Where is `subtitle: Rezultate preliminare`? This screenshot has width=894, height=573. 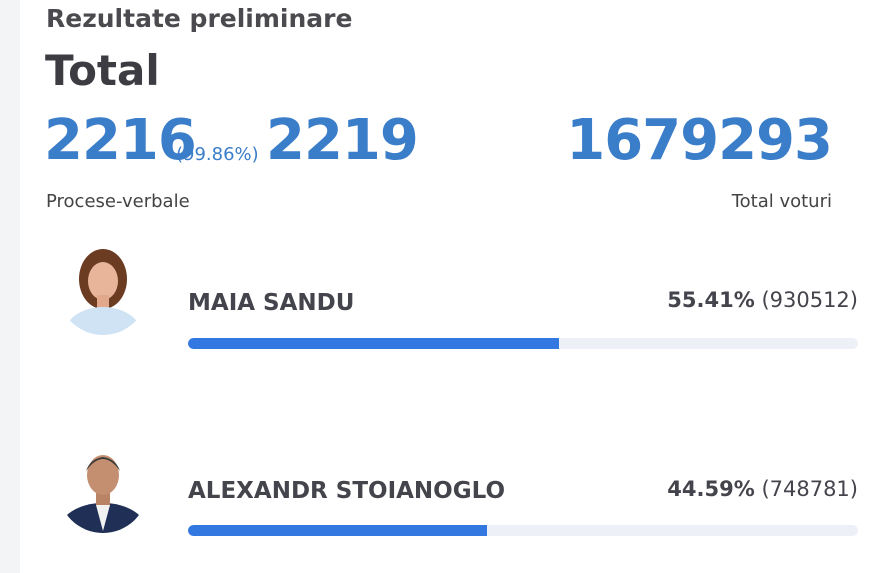 subtitle: Rezultate preliminare is located at coordinates (199, 18).